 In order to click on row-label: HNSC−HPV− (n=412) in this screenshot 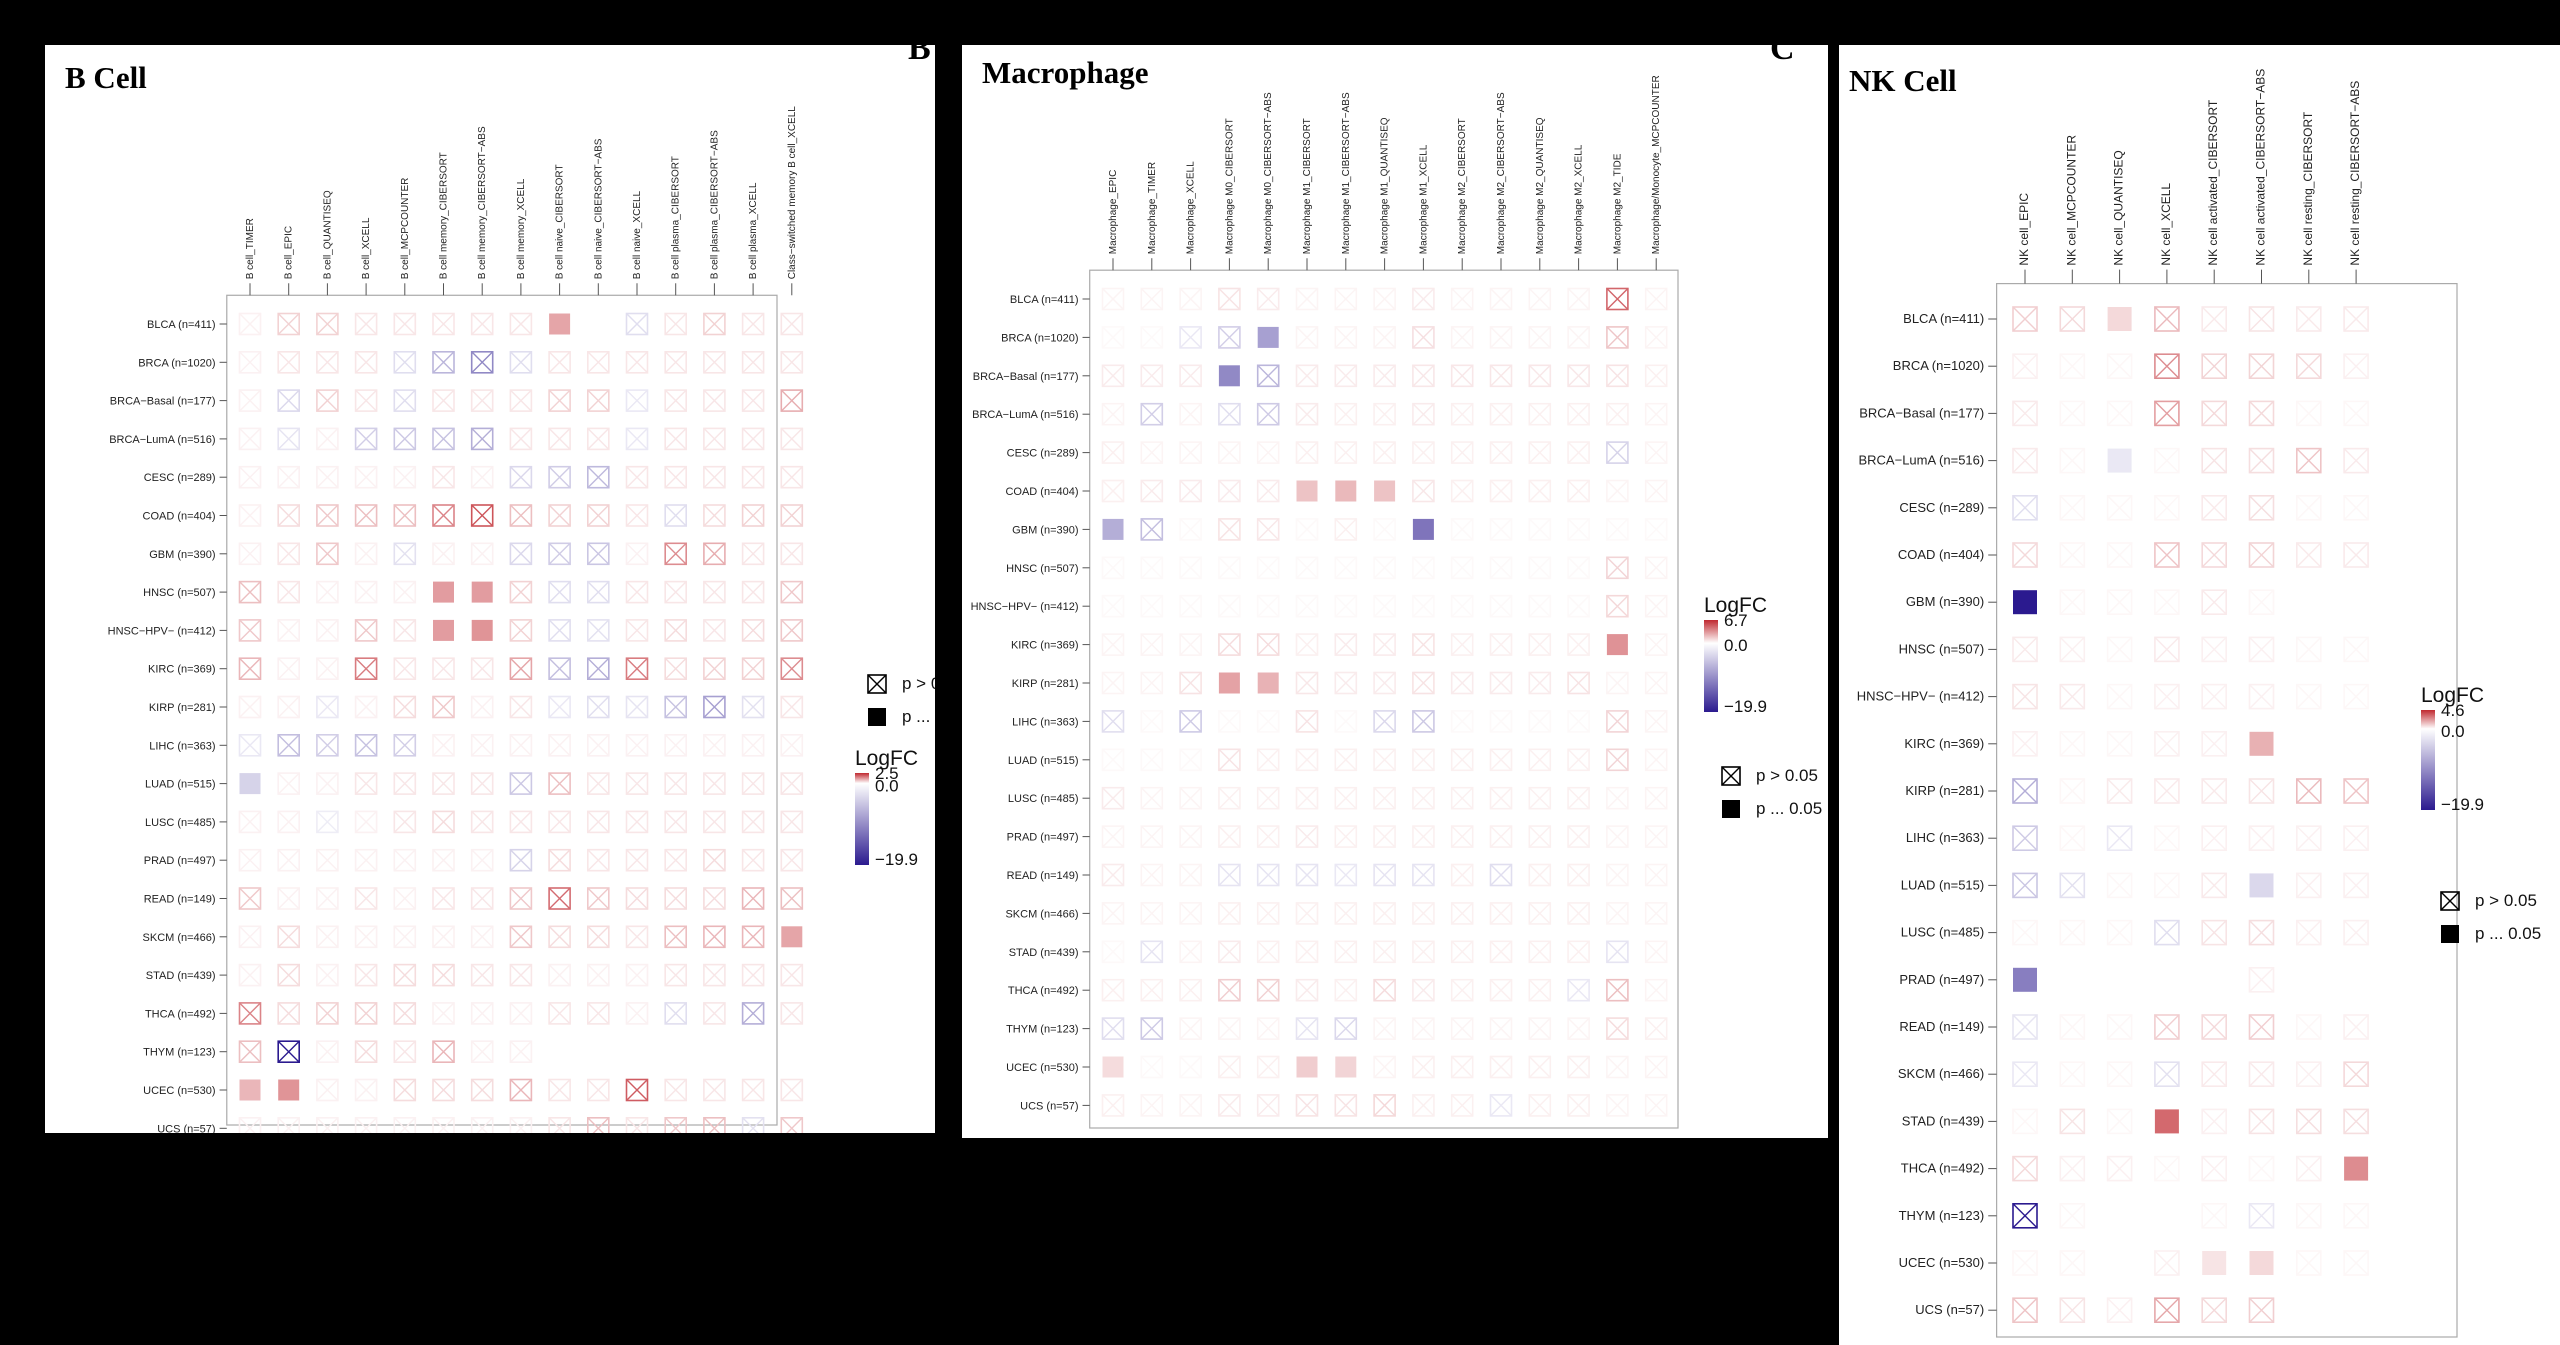, I will do `click(162, 631)`.